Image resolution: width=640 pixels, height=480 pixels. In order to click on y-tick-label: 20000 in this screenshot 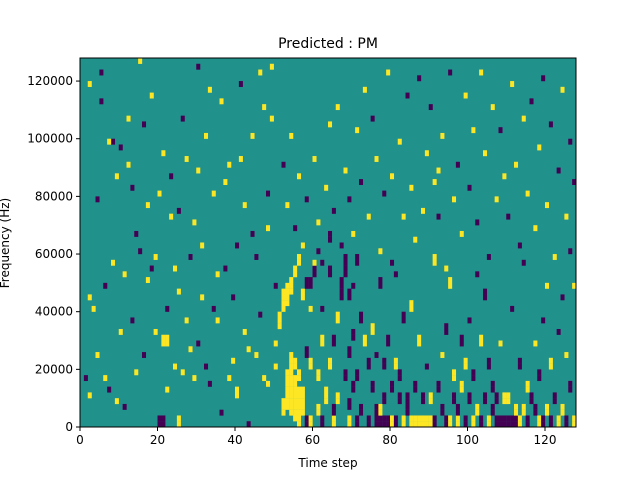, I will do `click(54, 369)`.